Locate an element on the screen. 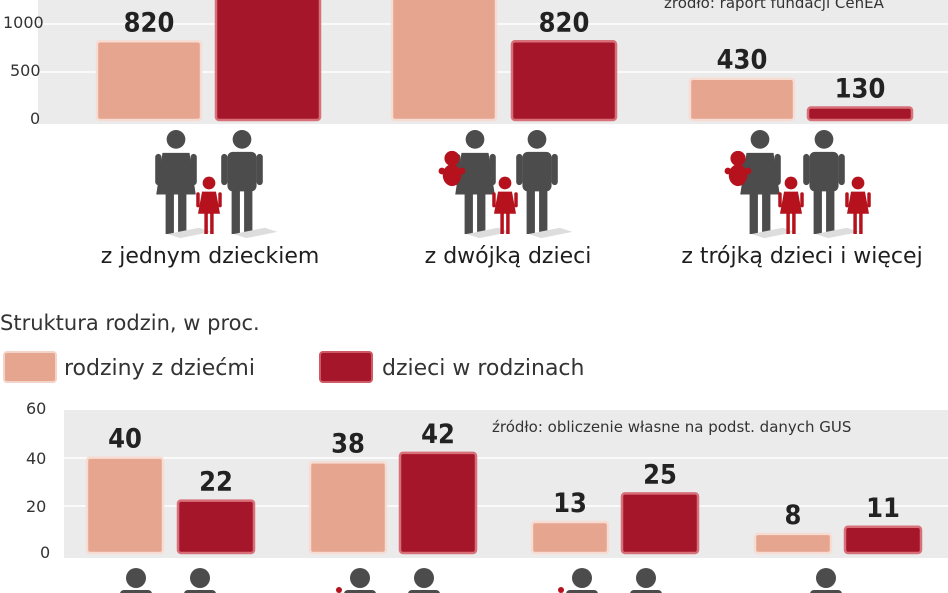 This screenshot has width=948, height=593. legend-label: dzieci w rodzinach is located at coordinates (483, 368).